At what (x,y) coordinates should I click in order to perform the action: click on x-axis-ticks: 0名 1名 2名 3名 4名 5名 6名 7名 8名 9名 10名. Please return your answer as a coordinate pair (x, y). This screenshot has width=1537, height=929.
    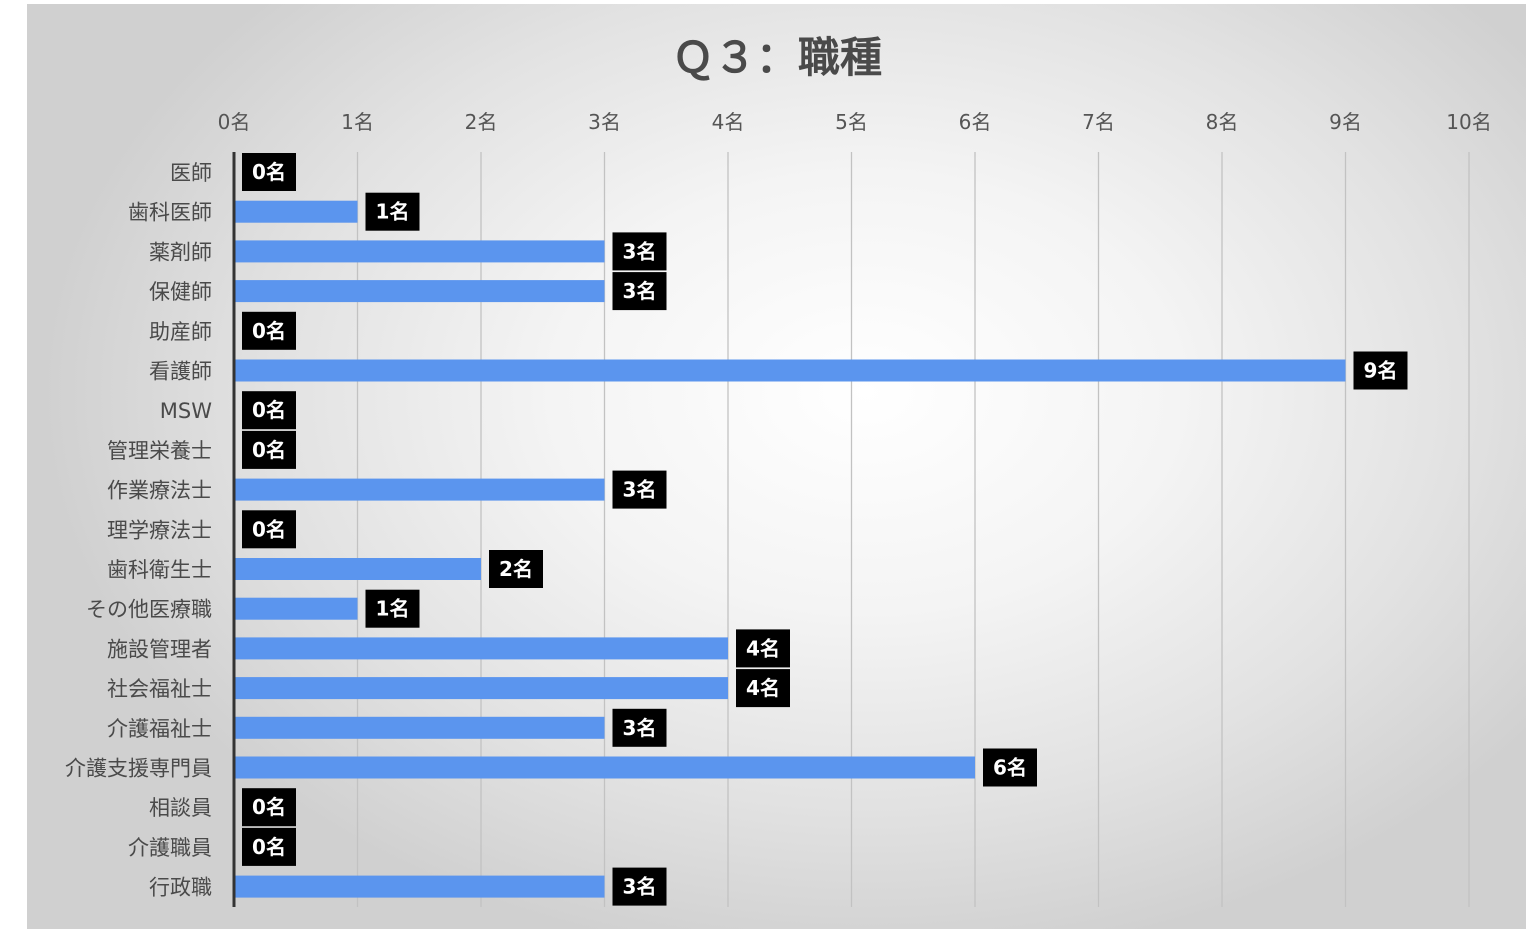
    Looking at the image, I should click on (855, 122).